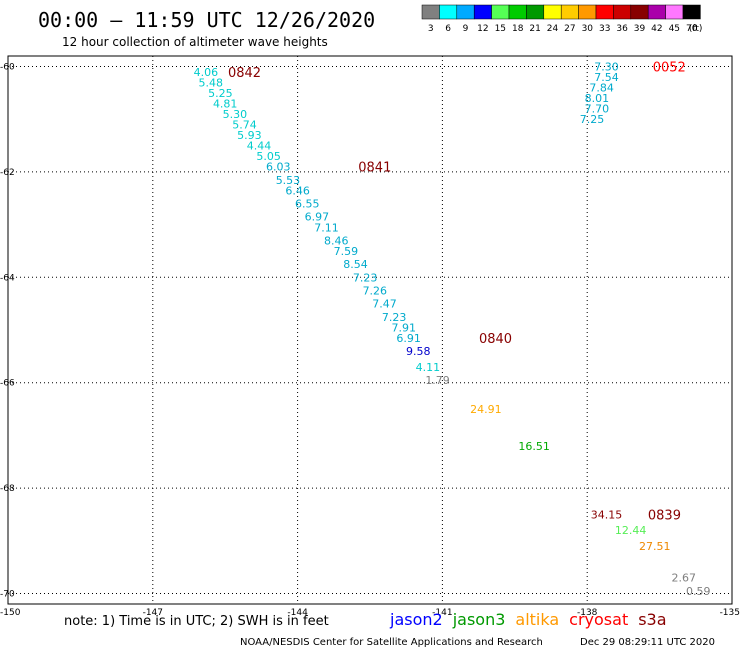 This screenshot has height=650, width=740. What do you see at coordinates (448, 29) in the screenshot?
I see `scale-label: 6` at bounding box center [448, 29].